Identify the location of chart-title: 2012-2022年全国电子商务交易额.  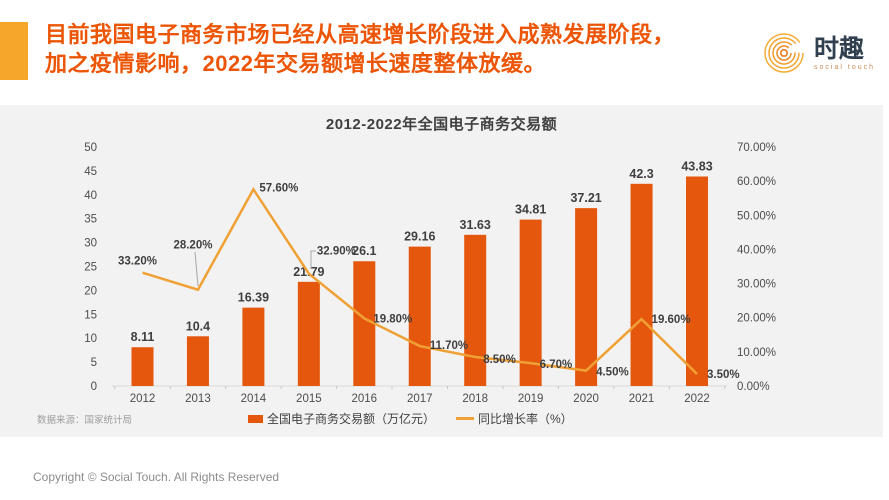
(441, 124).